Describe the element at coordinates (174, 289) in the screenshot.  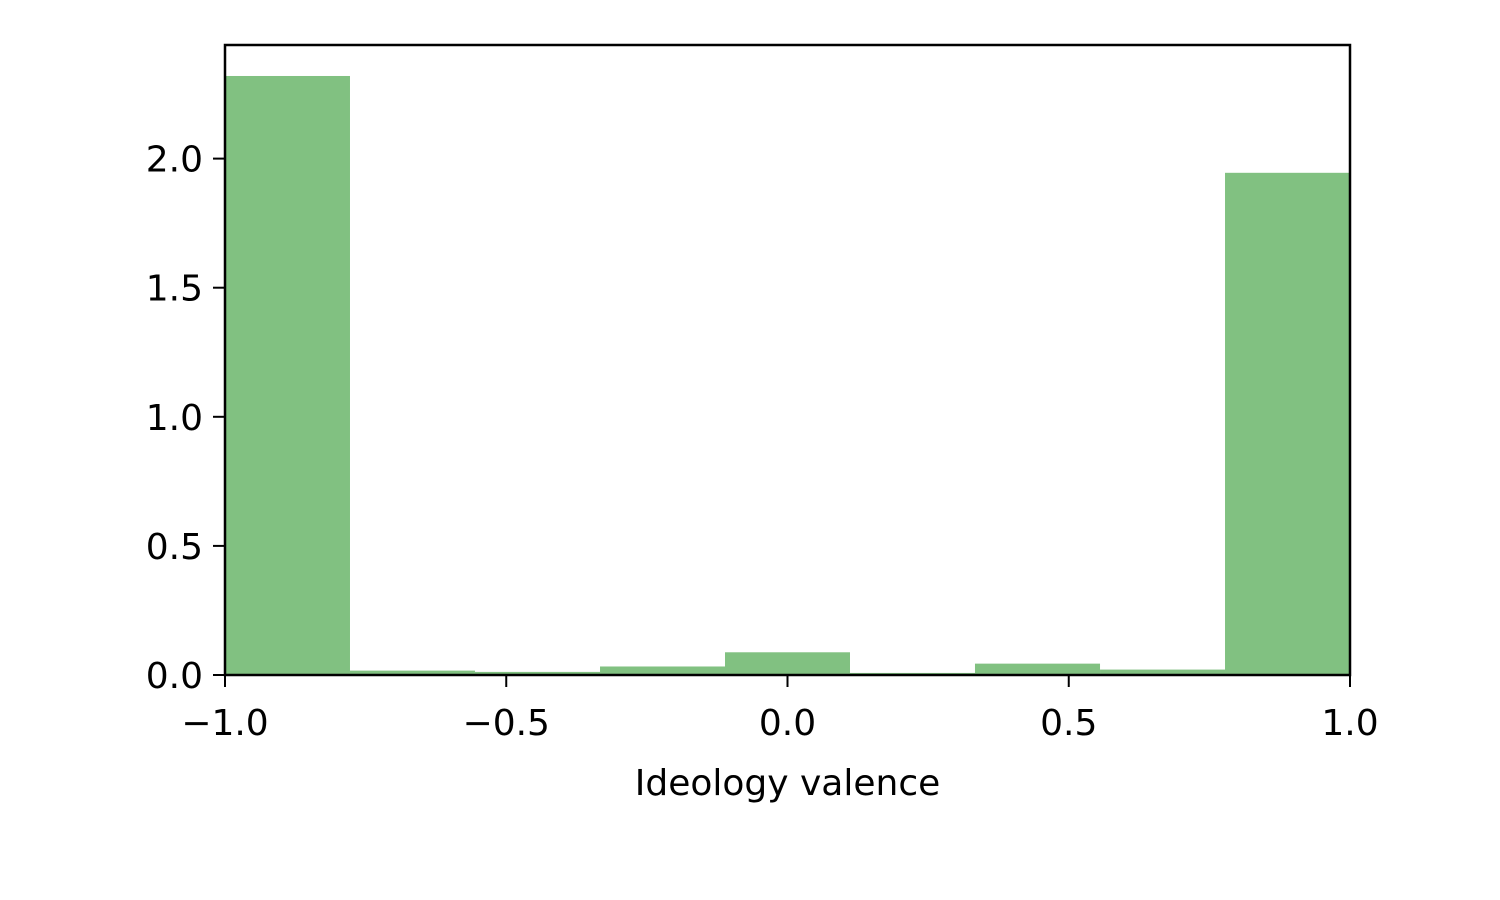
I see `y-tick-label: 1.5` at that location.